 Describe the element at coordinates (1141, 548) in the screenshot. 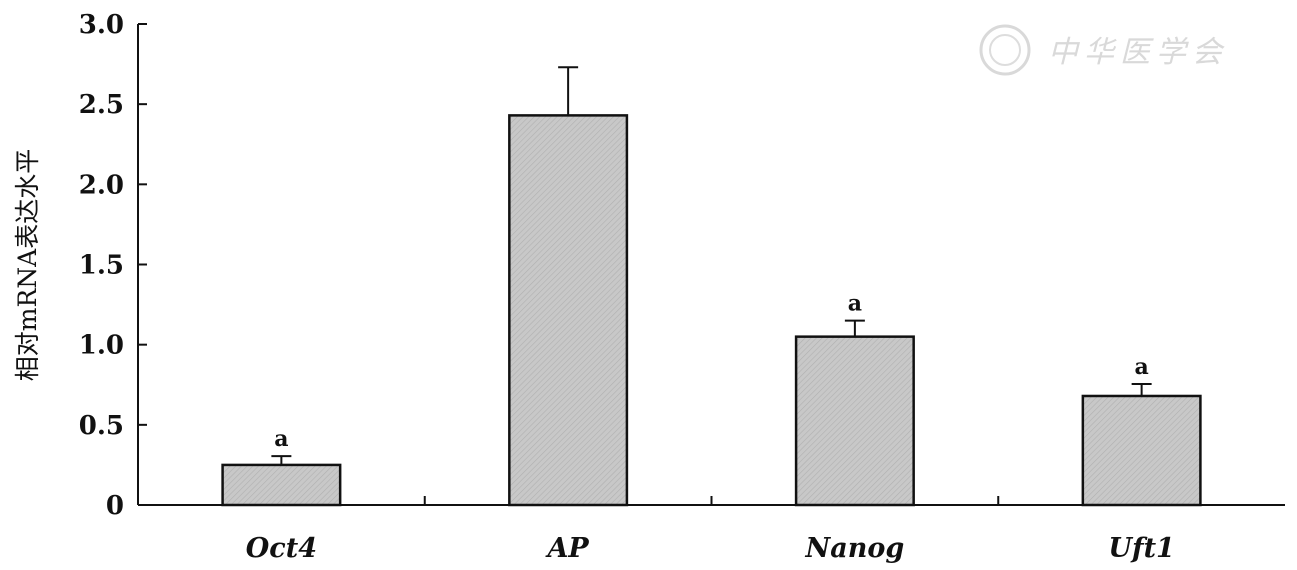

I see `x-tick-label: Uft1` at that location.